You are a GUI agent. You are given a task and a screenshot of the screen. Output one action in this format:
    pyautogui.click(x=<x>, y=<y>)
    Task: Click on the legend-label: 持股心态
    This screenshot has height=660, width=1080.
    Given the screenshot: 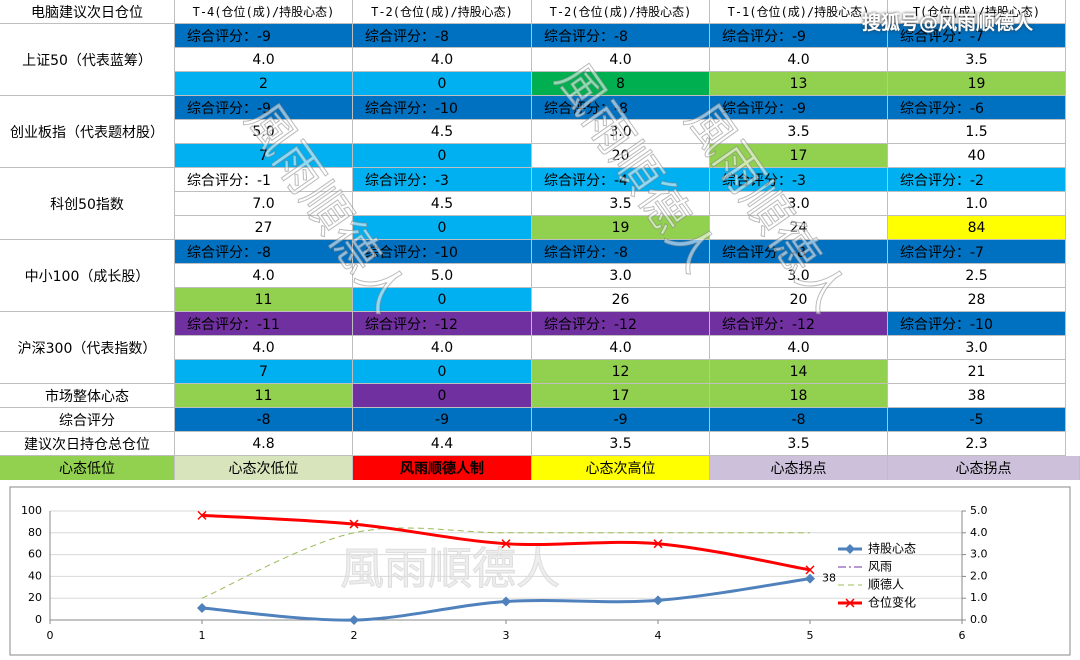 What is the action you would take?
    pyautogui.click(x=892, y=548)
    